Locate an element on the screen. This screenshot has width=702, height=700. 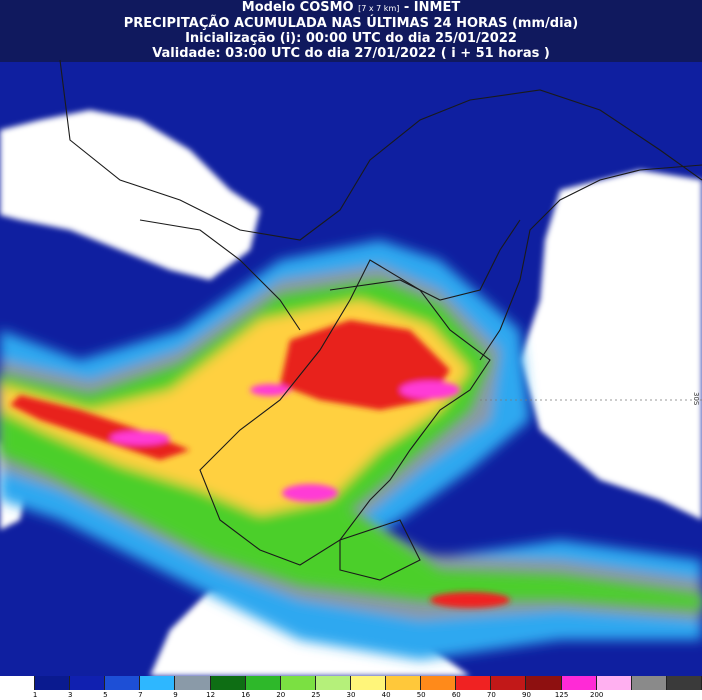
legend-tick-labels: 1 3 5 7 9 12 16 20 25 30 40 50 60 70 90 125 200 is located at coordinates (351, 695).